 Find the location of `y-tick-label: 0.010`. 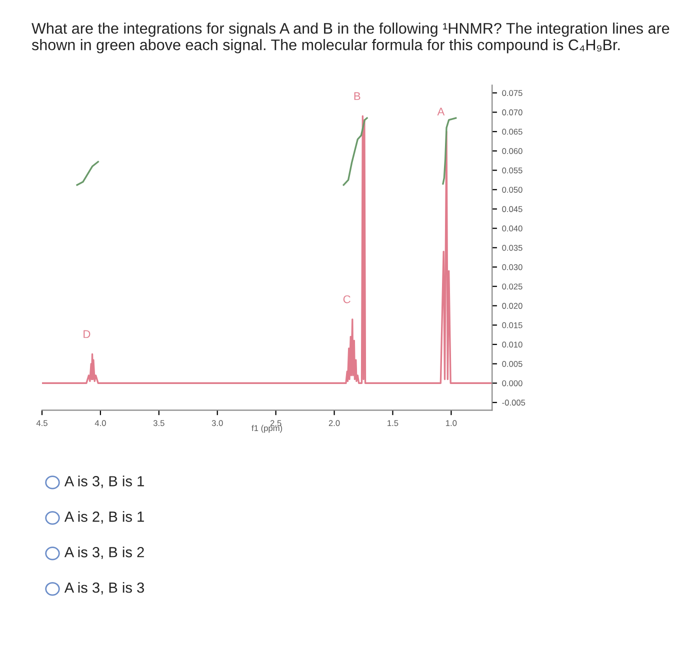

y-tick-label: 0.010 is located at coordinates (512, 345).